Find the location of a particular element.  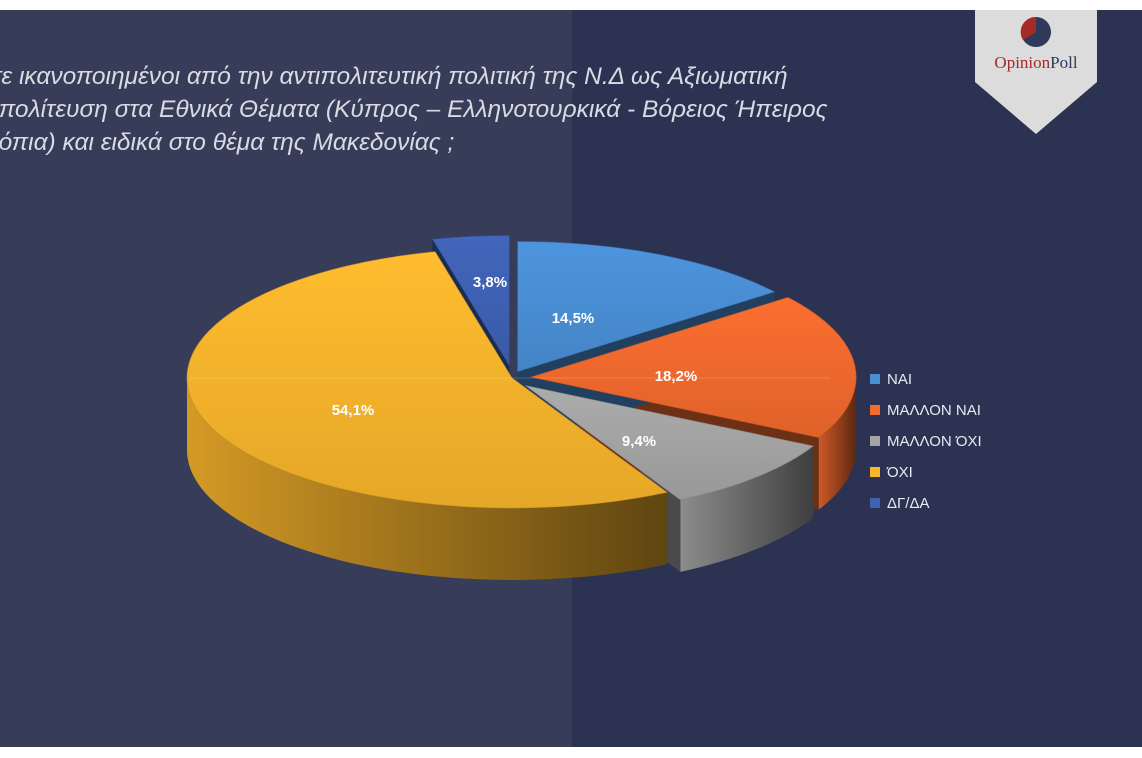

legend-label-0: ΝΑΙ is located at coordinates (899, 379).